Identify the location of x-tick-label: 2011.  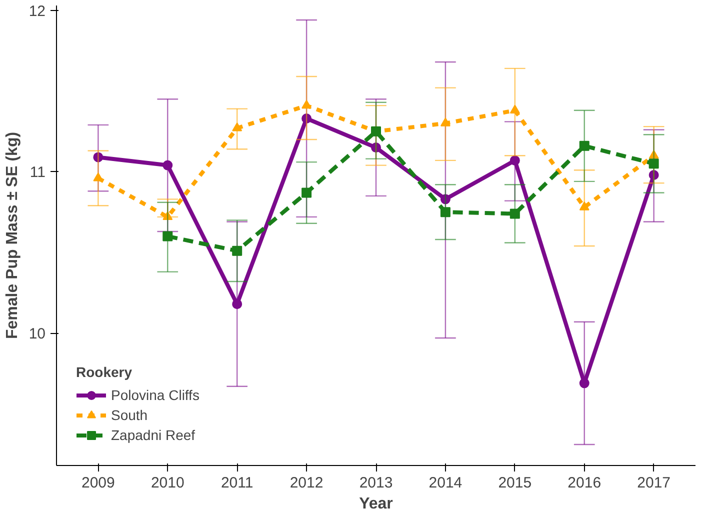
(237, 483).